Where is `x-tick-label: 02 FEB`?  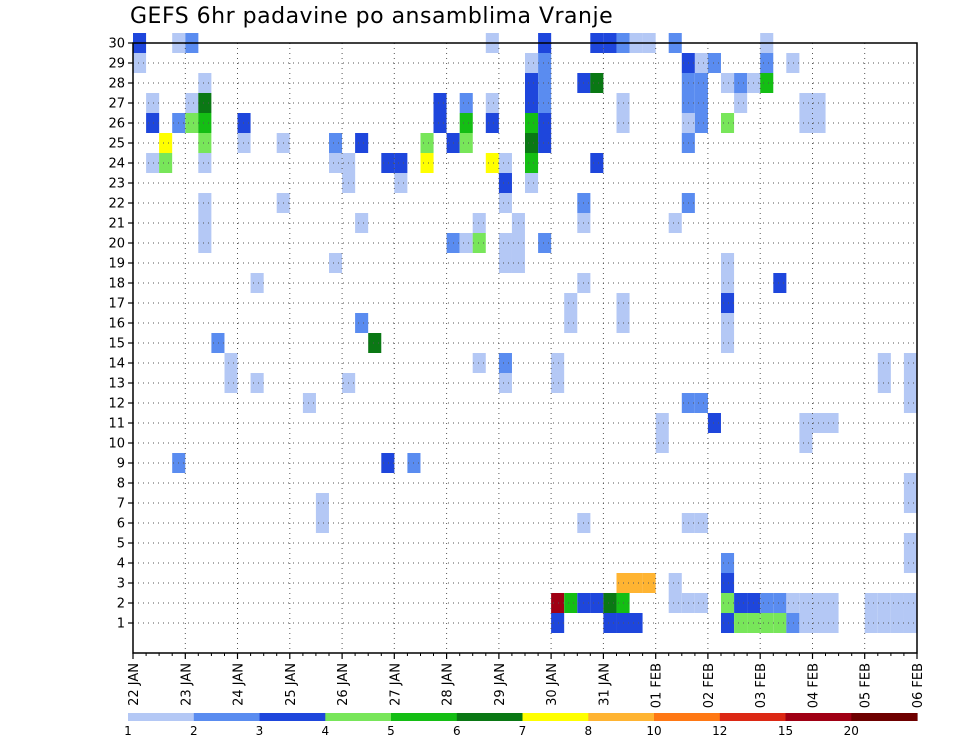 x-tick-label: 02 FEB is located at coordinates (709, 685).